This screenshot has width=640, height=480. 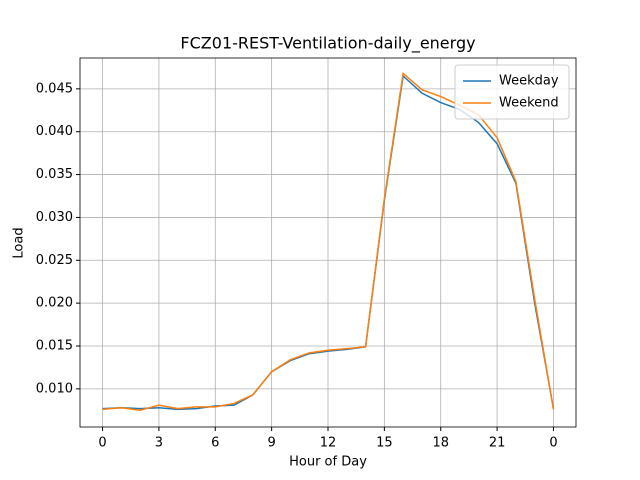 What do you see at coordinates (54, 131) in the screenshot?
I see `y-tick-label: 0.040` at bounding box center [54, 131].